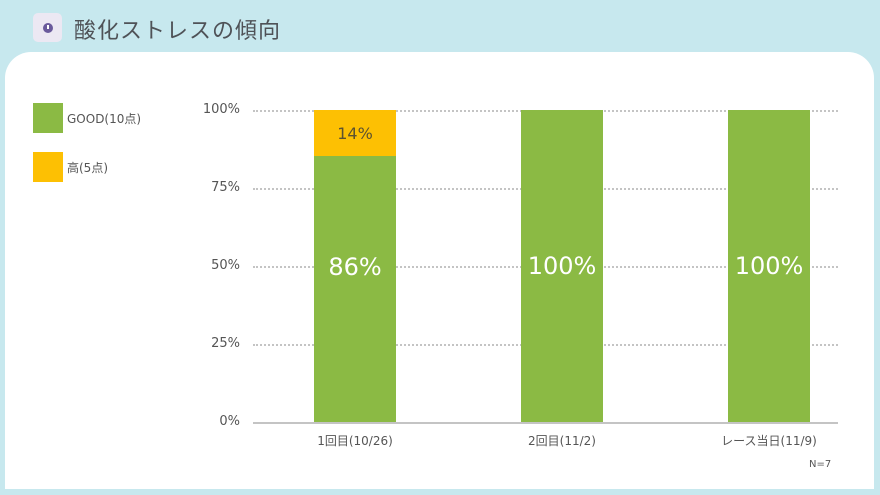 Image resolution: width=880 pixels, height=495 pixels. I want to click on y-tick: 100%, so click(221, 109).